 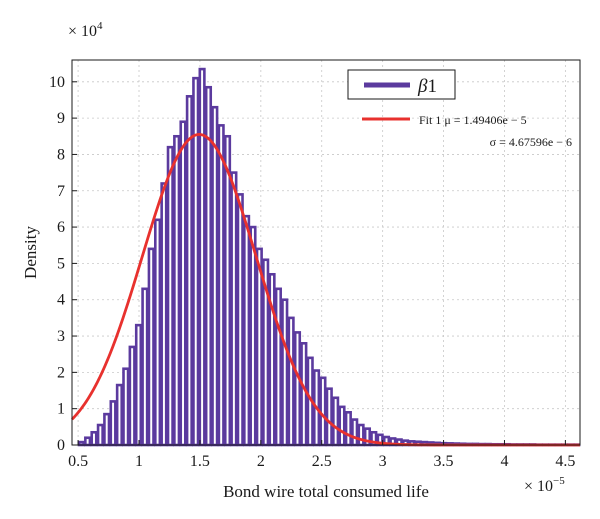 What do you see at coordinates (261, 461) in the screenshot?
I see `x-tick-label: 2` at bounding box center [261, 461].